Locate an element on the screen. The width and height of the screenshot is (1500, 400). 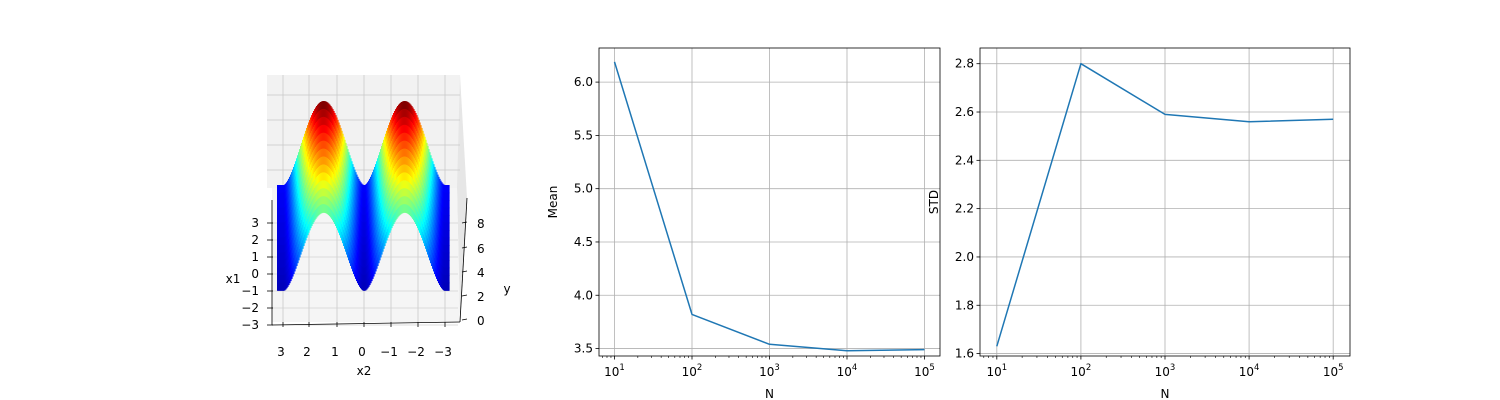
x2-tick-label: −3 is located at coordinates (443, 352).